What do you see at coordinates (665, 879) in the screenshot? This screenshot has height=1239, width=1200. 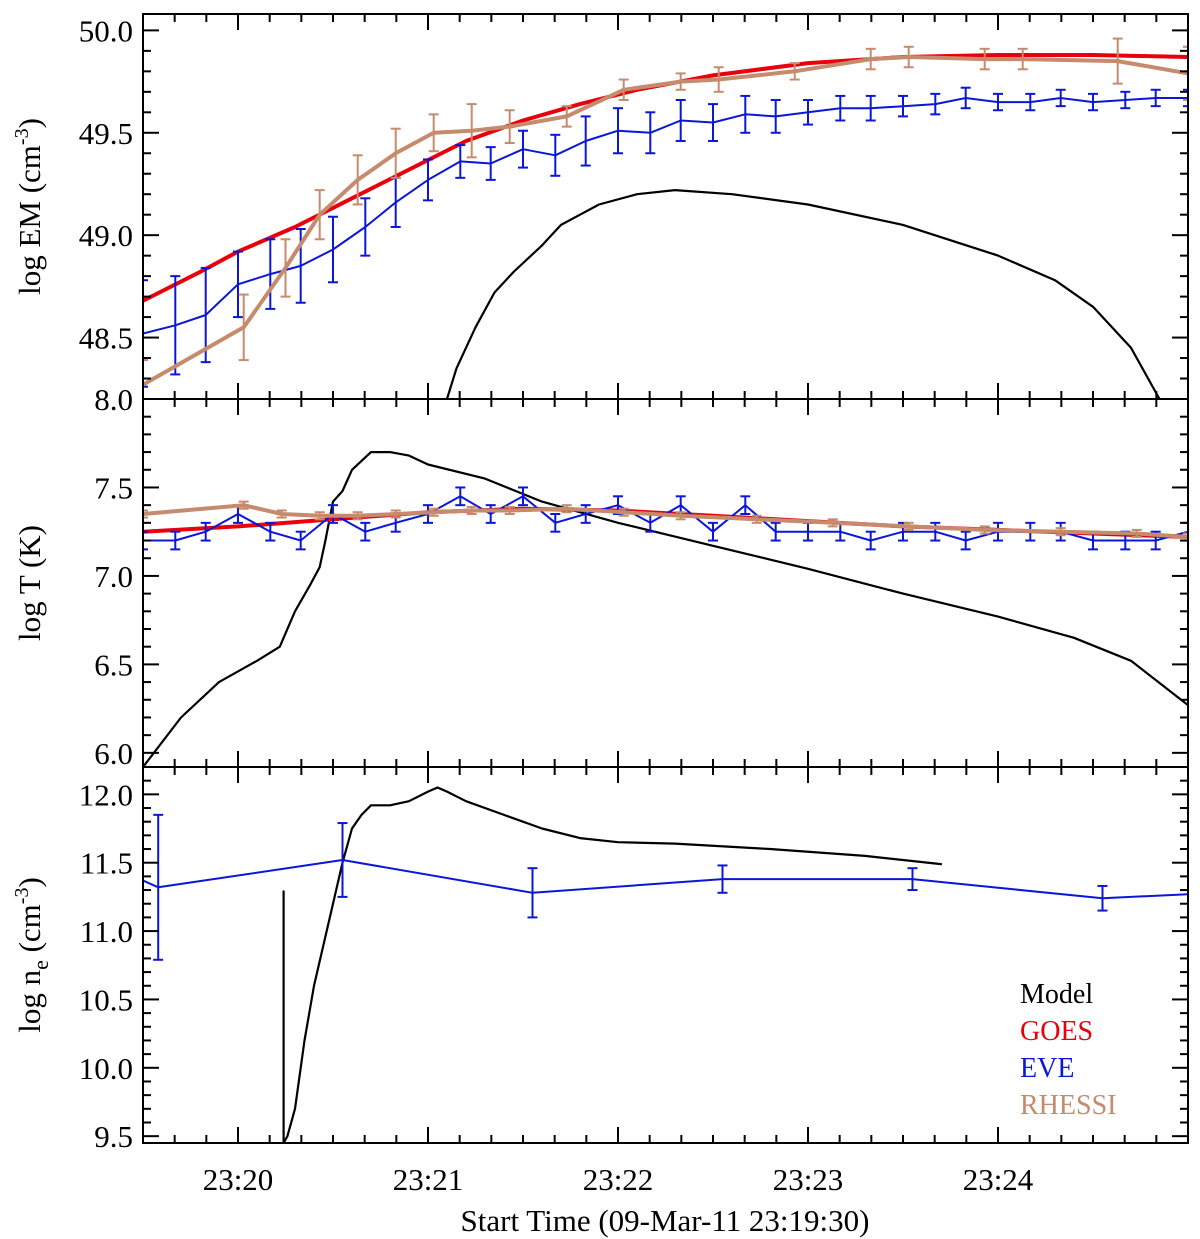 I see `series-line-eve` at bounding box center [665, 879].